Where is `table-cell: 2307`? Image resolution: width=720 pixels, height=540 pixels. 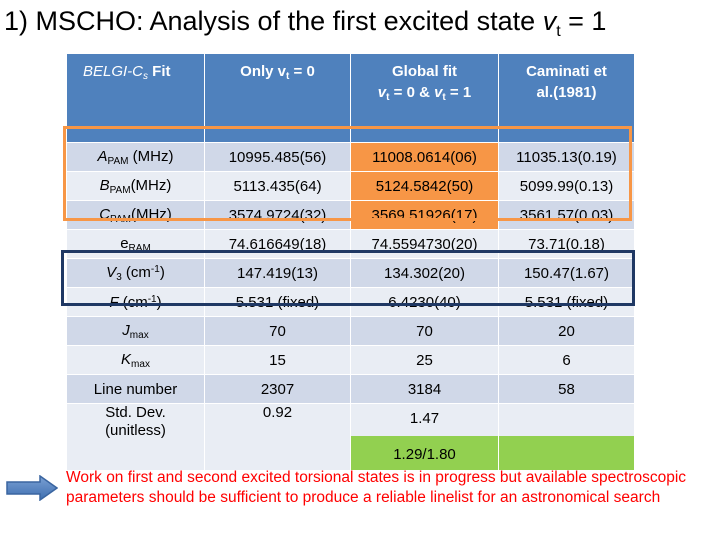
table-cell: 2307 is located at coordinates (277, 389).